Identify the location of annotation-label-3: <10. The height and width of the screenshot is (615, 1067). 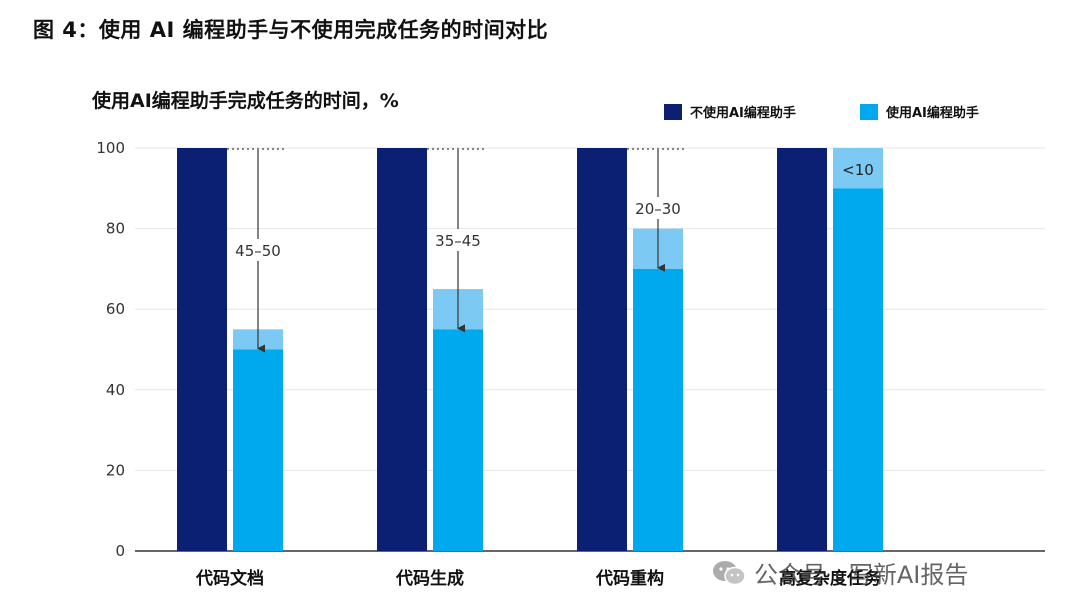
(858, 170).